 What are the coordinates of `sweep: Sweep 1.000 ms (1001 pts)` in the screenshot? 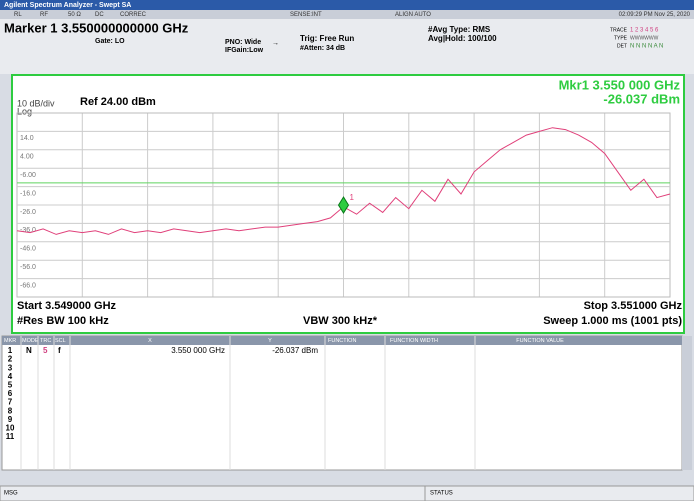 It's located at (612, 321).